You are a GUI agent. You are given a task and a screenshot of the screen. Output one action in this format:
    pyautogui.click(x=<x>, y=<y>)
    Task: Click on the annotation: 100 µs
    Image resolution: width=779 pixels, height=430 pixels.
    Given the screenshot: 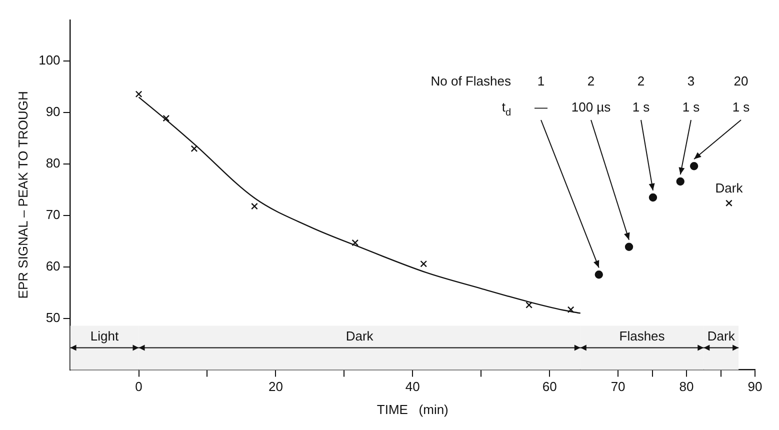 What is the action you would take?
    pyautogui.click(x=591, y=107)
    